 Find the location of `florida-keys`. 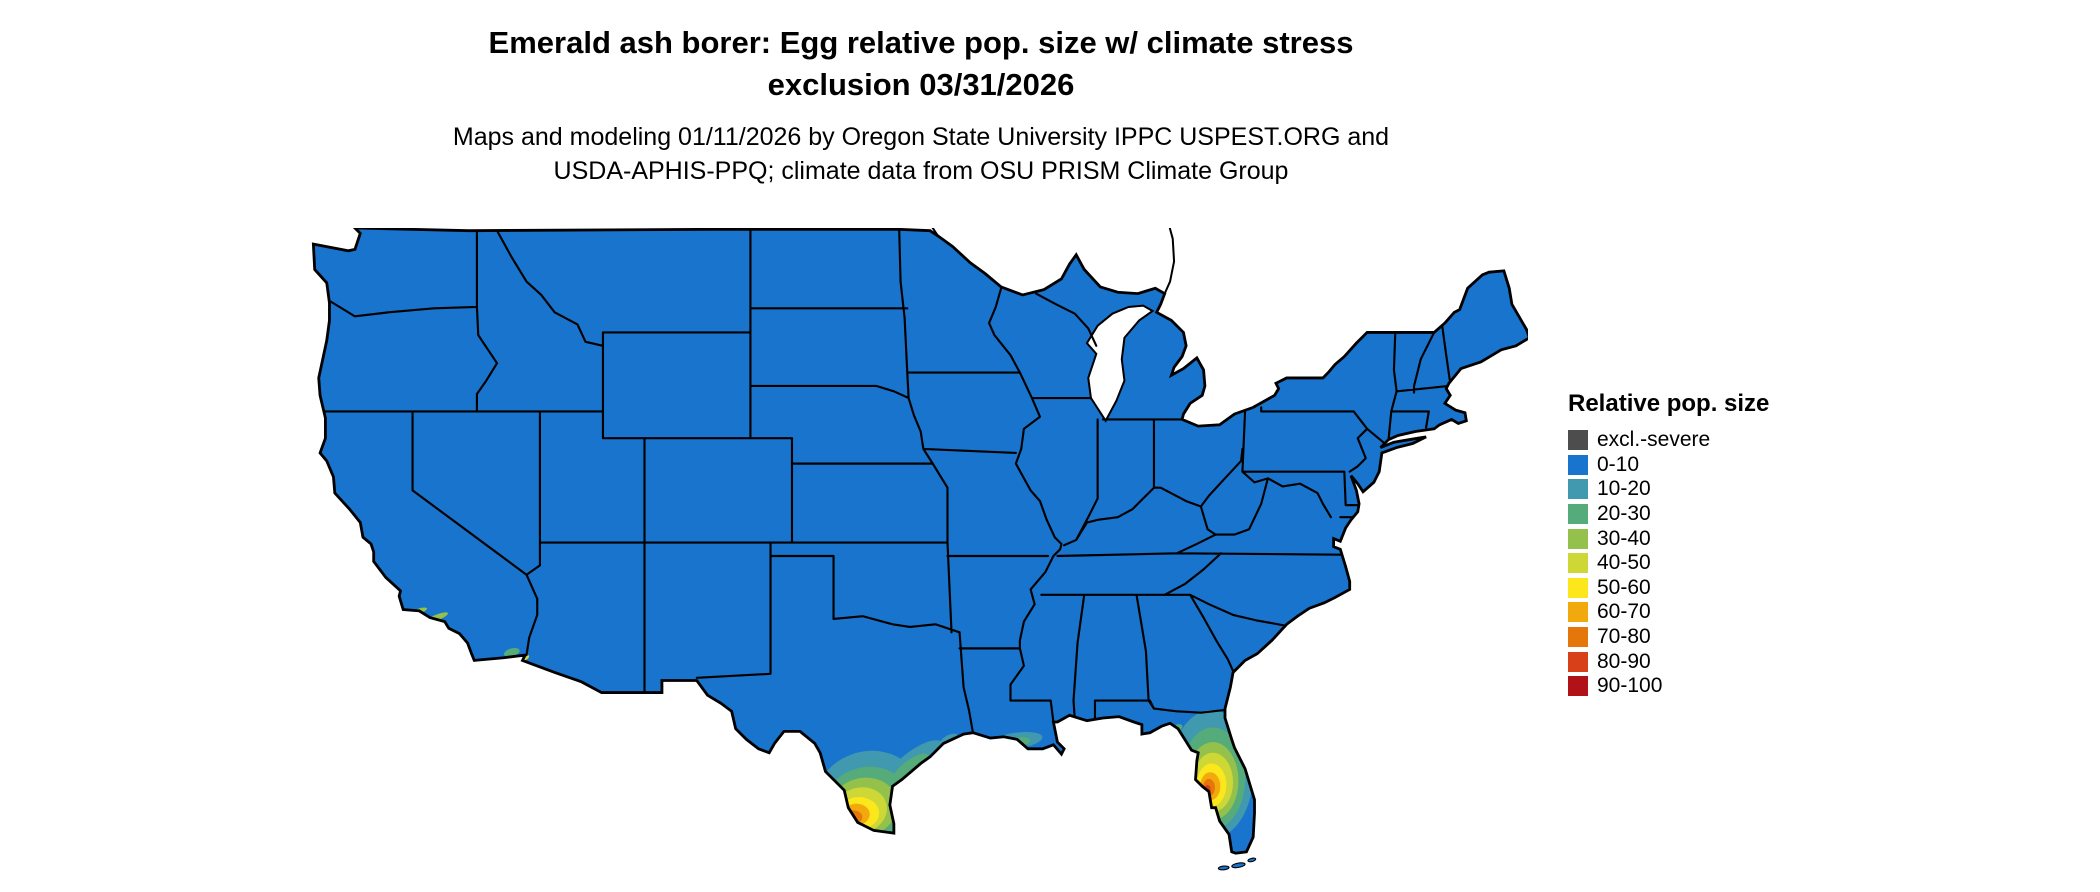

florida-keys is located at coordinates (1237, 864).